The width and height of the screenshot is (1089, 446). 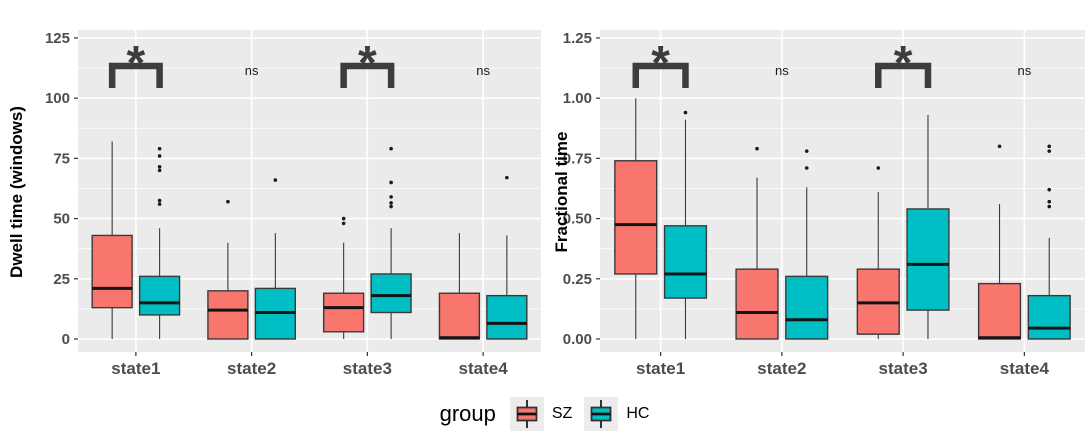 What do you see at coordinates (57, 38) in the screenshot?
I see `y-tick-label: 125` at bounding box center [57, 38].